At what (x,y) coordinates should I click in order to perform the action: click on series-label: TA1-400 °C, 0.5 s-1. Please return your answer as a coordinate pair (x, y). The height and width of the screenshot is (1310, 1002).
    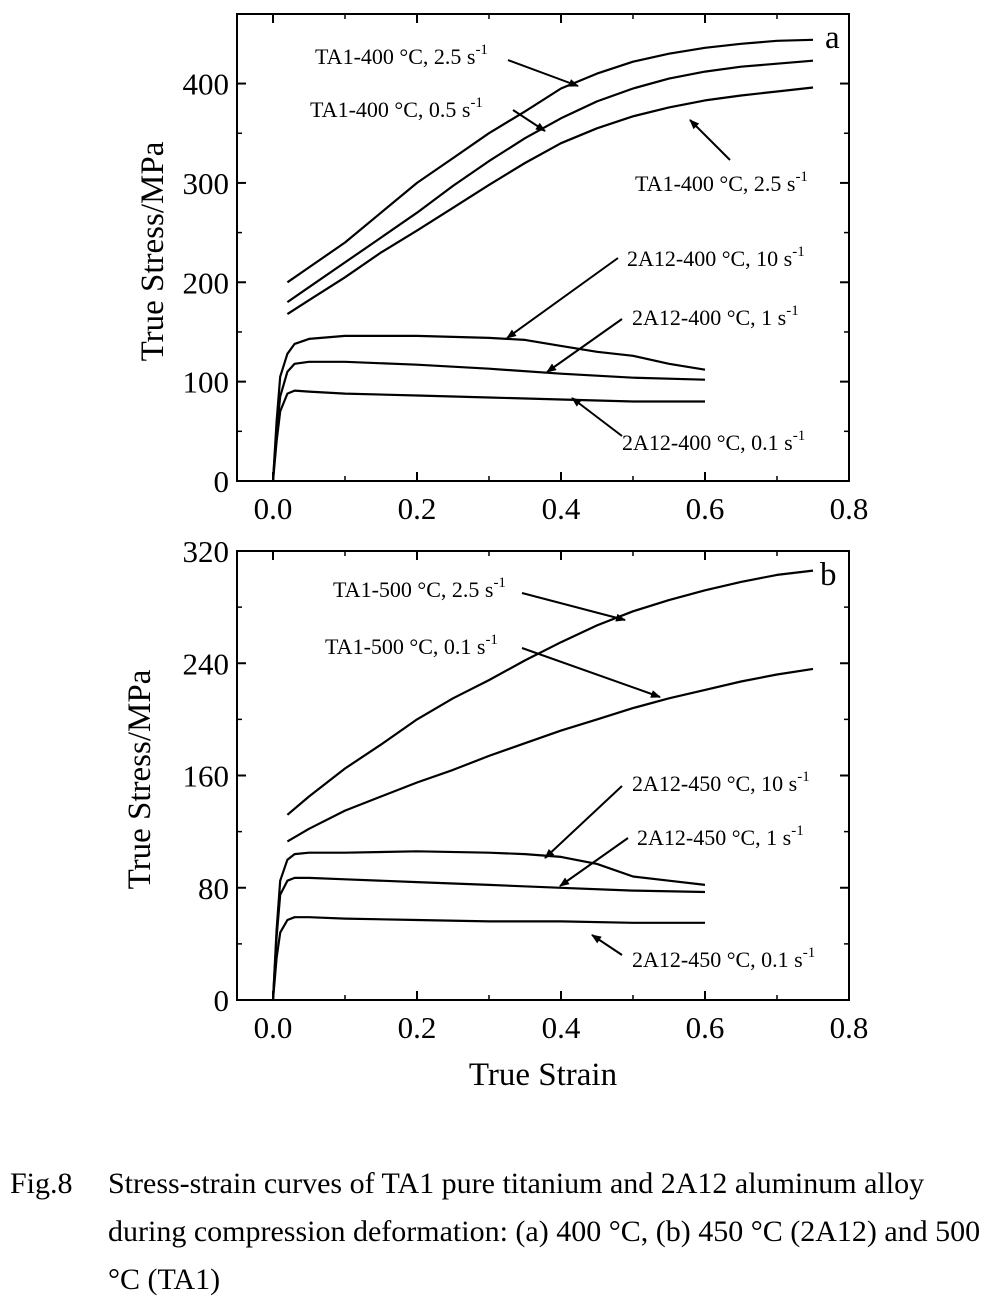
    Looking at the image, I should click on (396, 108).